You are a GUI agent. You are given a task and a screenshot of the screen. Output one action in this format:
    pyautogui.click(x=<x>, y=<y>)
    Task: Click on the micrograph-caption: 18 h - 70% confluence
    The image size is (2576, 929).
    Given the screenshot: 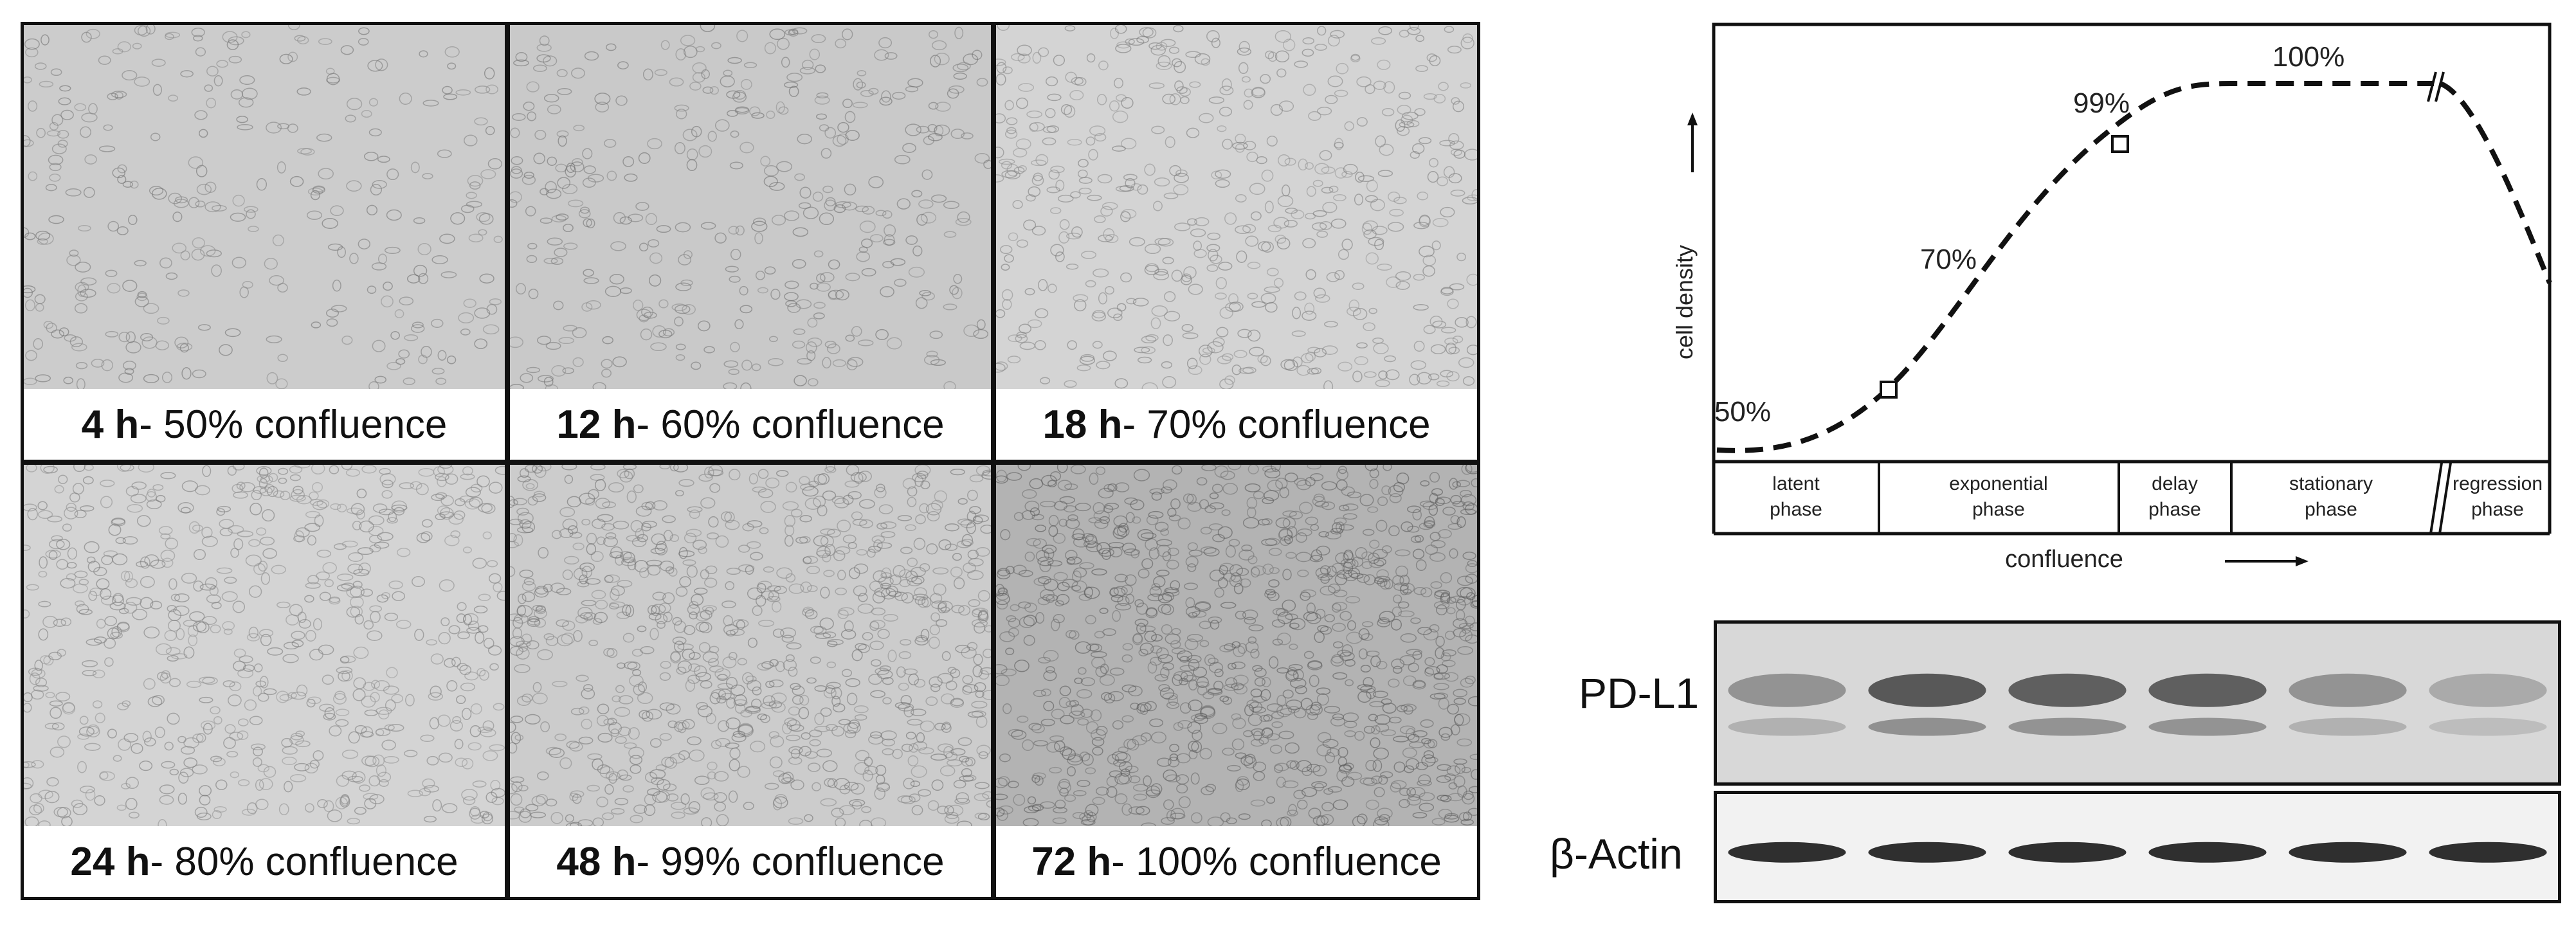 What is the action you would take?
    pyautogui.click(x=1236, y=424)
    